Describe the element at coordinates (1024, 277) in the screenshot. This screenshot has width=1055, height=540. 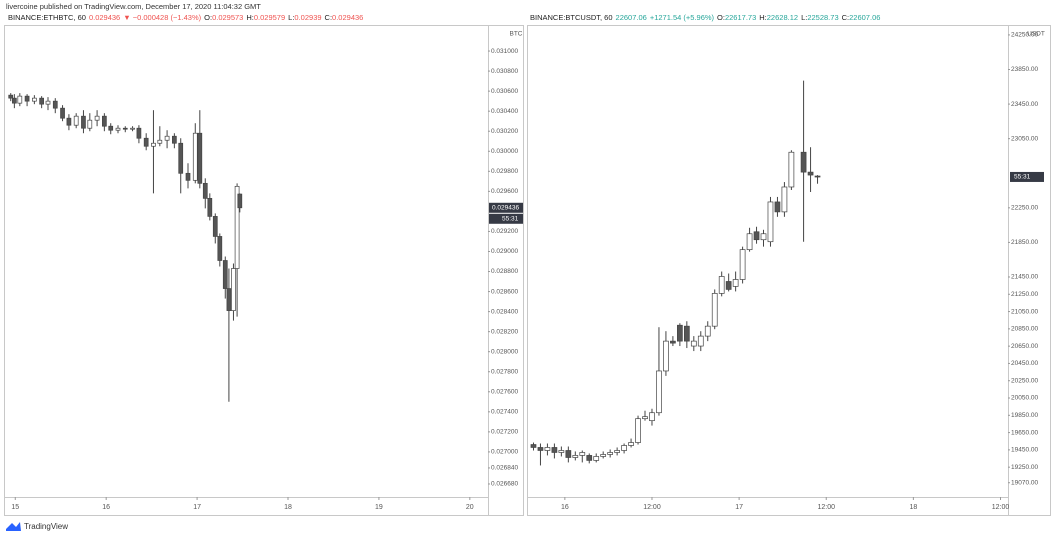
I see `y-tick-label: 21450.00` at that location.